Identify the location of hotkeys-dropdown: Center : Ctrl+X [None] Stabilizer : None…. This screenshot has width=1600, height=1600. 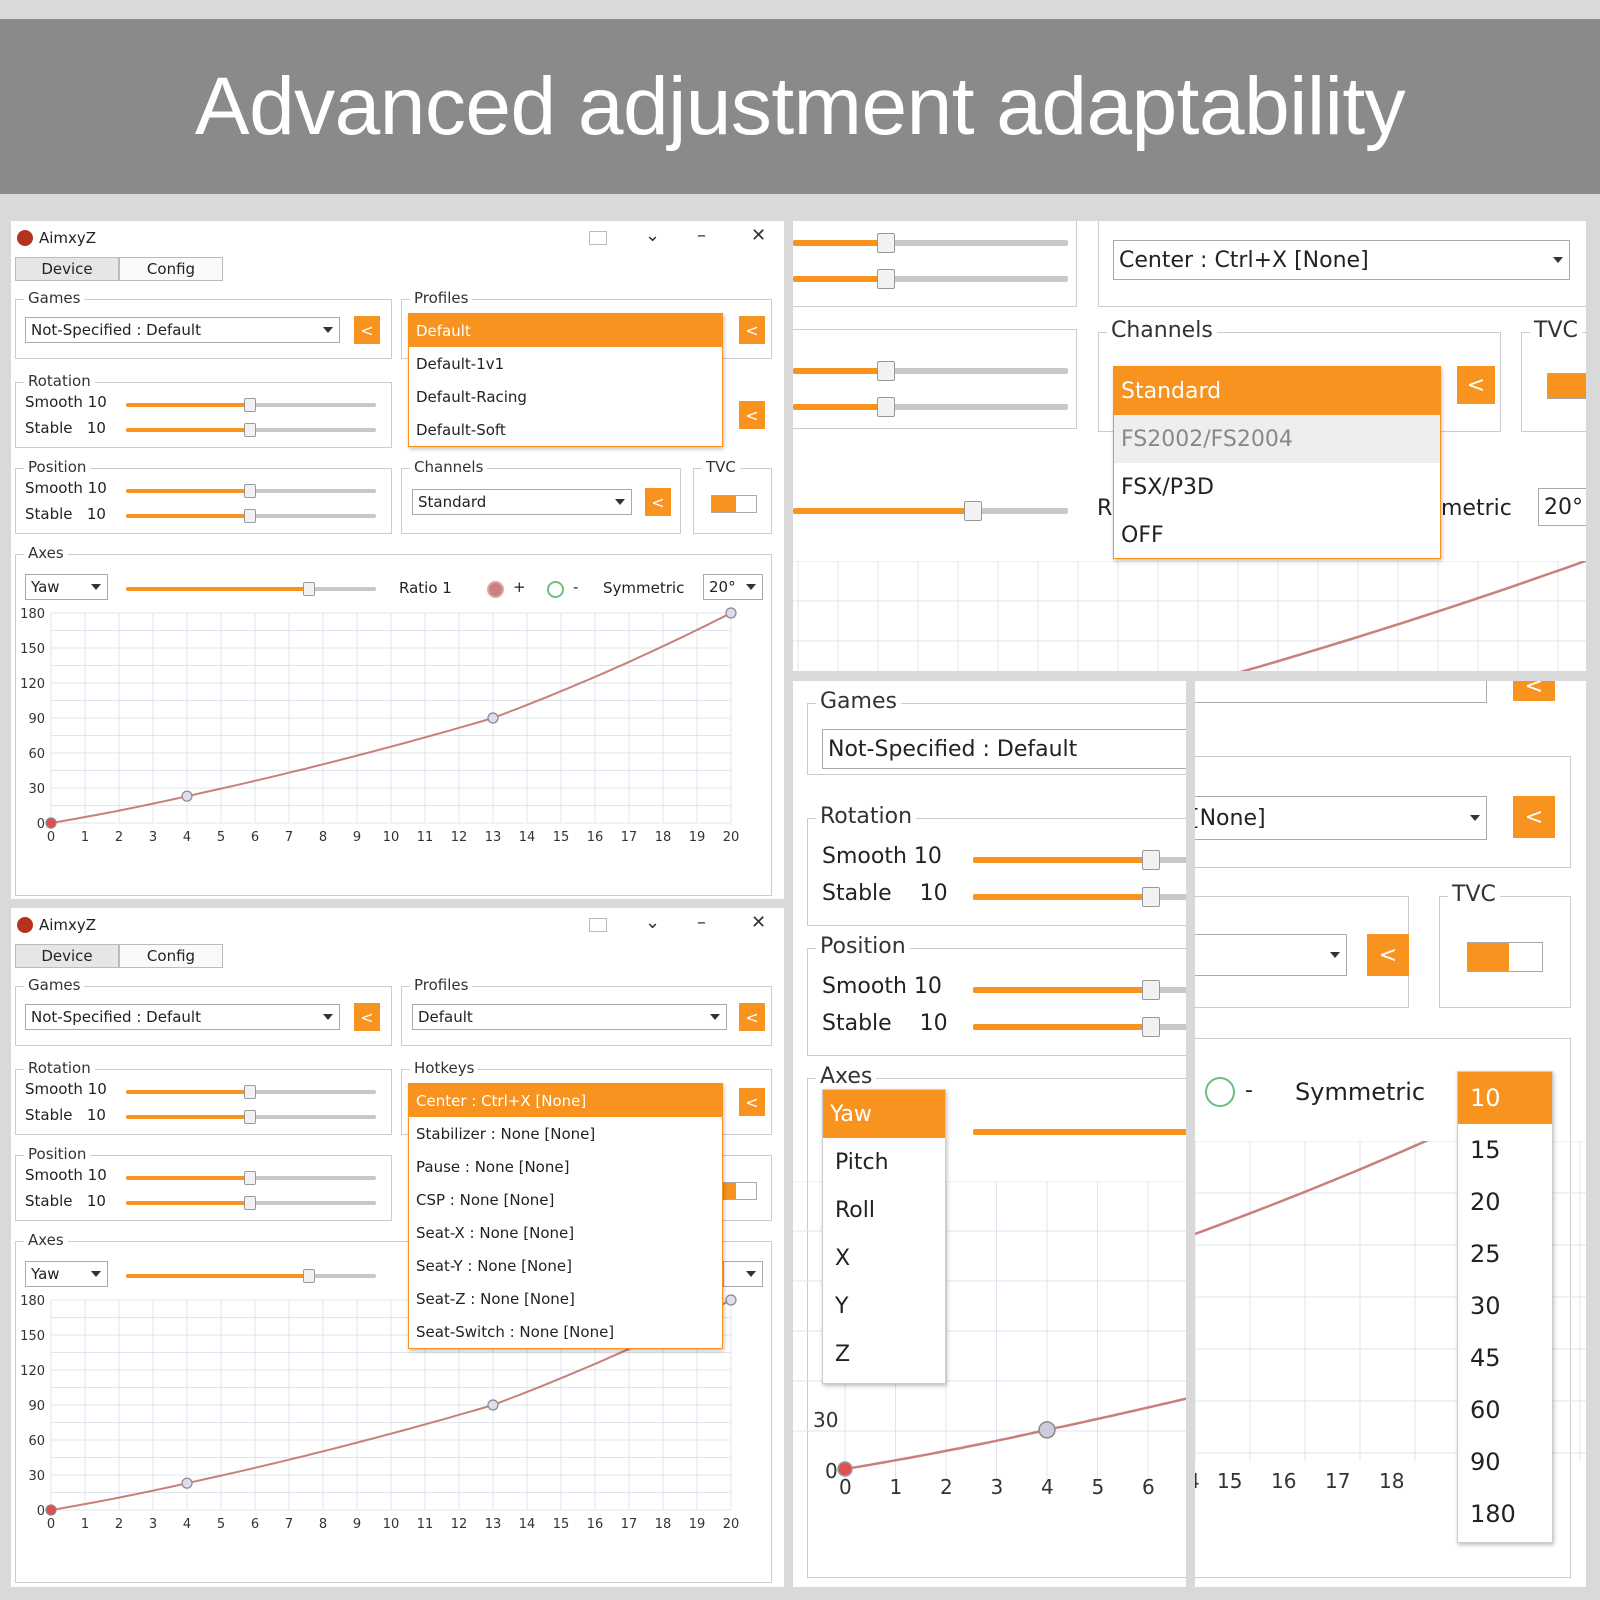
(565, 1216).